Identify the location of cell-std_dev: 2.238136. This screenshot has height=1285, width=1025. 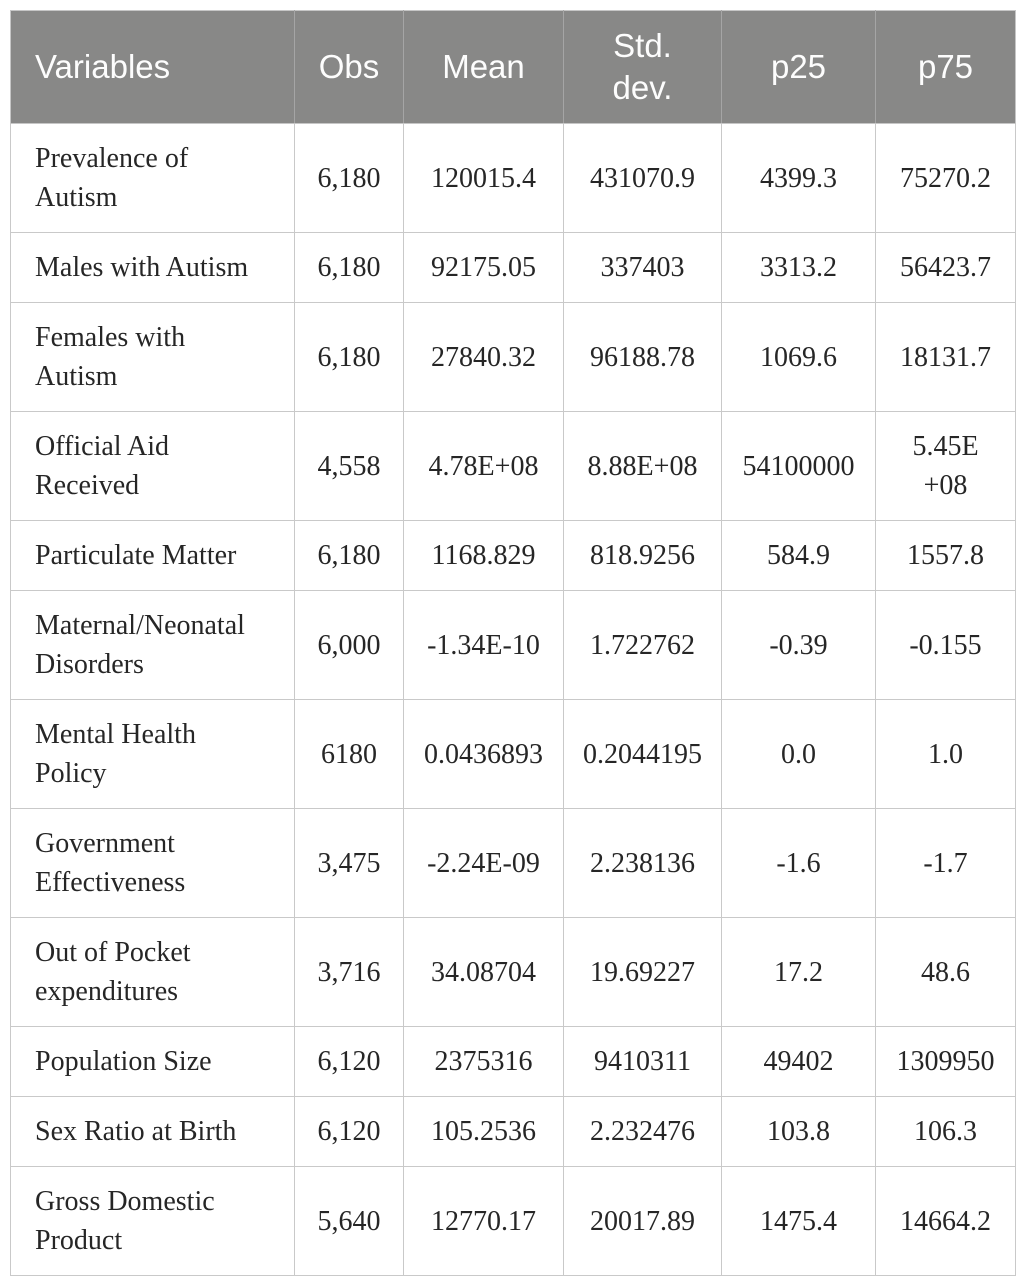
(642, 863).